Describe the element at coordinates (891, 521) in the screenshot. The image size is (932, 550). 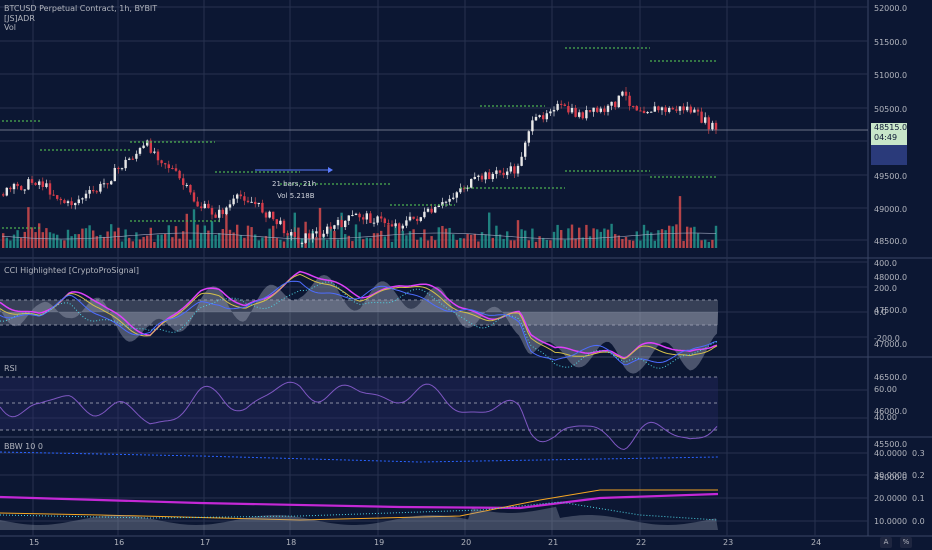
I see `bbw-axis-left-label: 10.0000` at that location.